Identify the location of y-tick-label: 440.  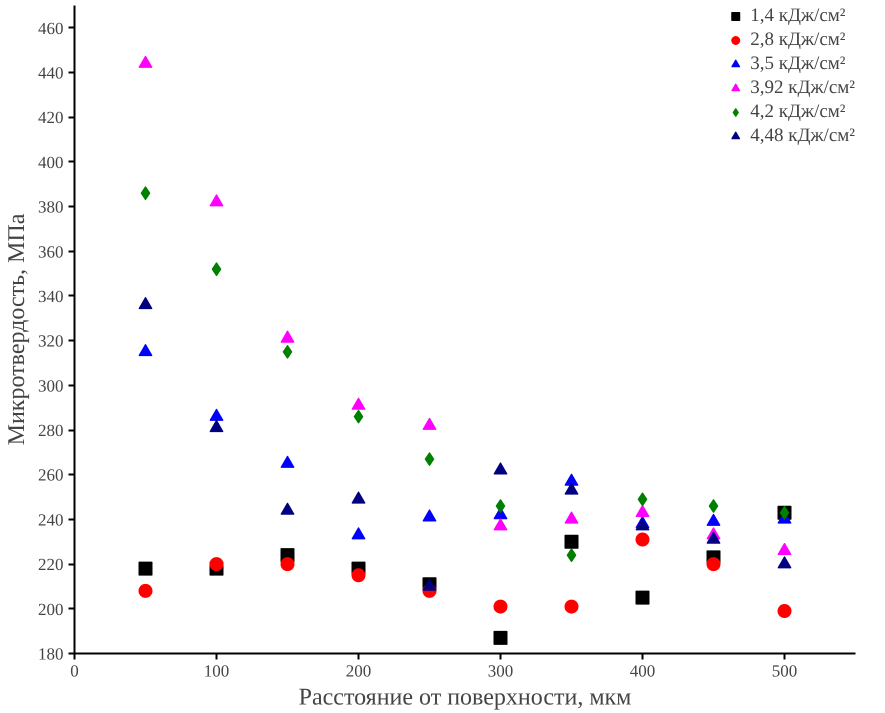
(51, 73).